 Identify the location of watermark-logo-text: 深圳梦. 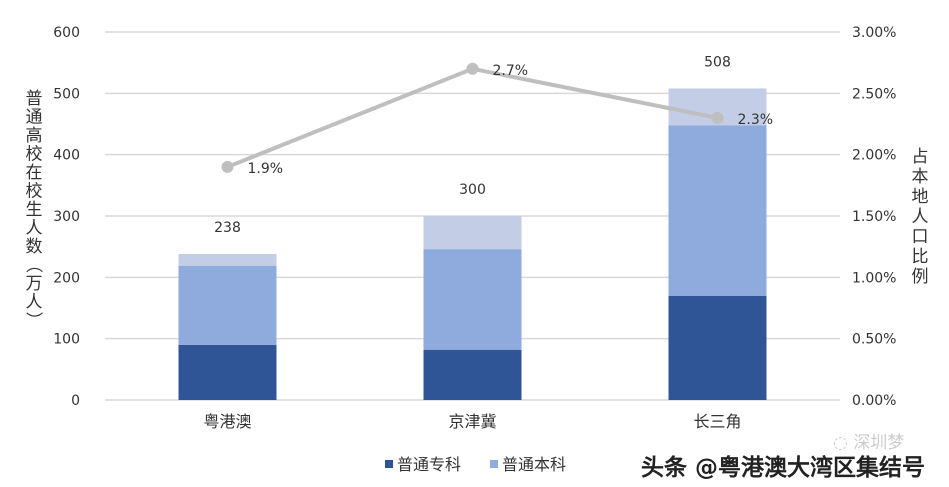
(879, 443).